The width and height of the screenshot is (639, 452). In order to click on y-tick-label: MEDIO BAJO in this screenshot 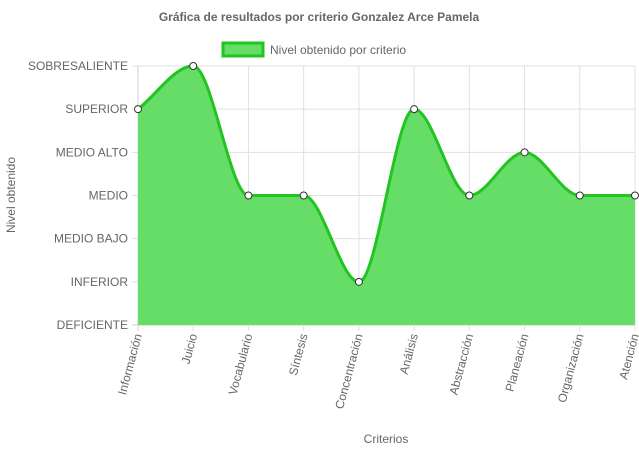, I will do `click(91, 239)`.